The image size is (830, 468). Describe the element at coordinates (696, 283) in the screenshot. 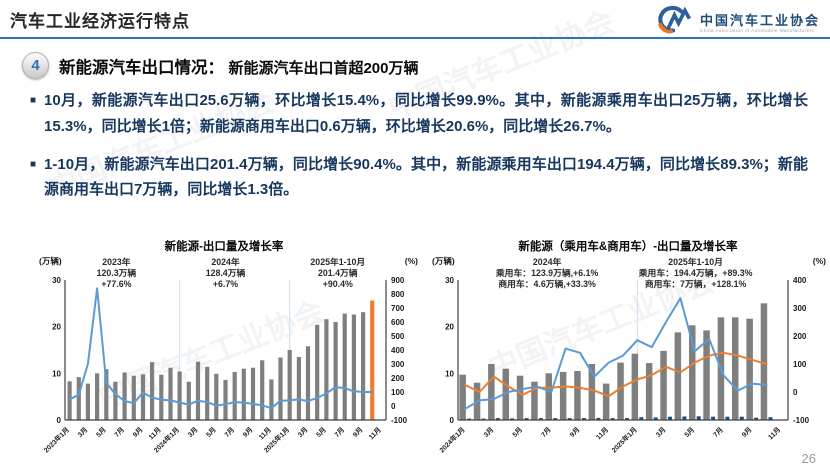

I see `svg-text: 商用车：7万辆，+128.1%` at that location.